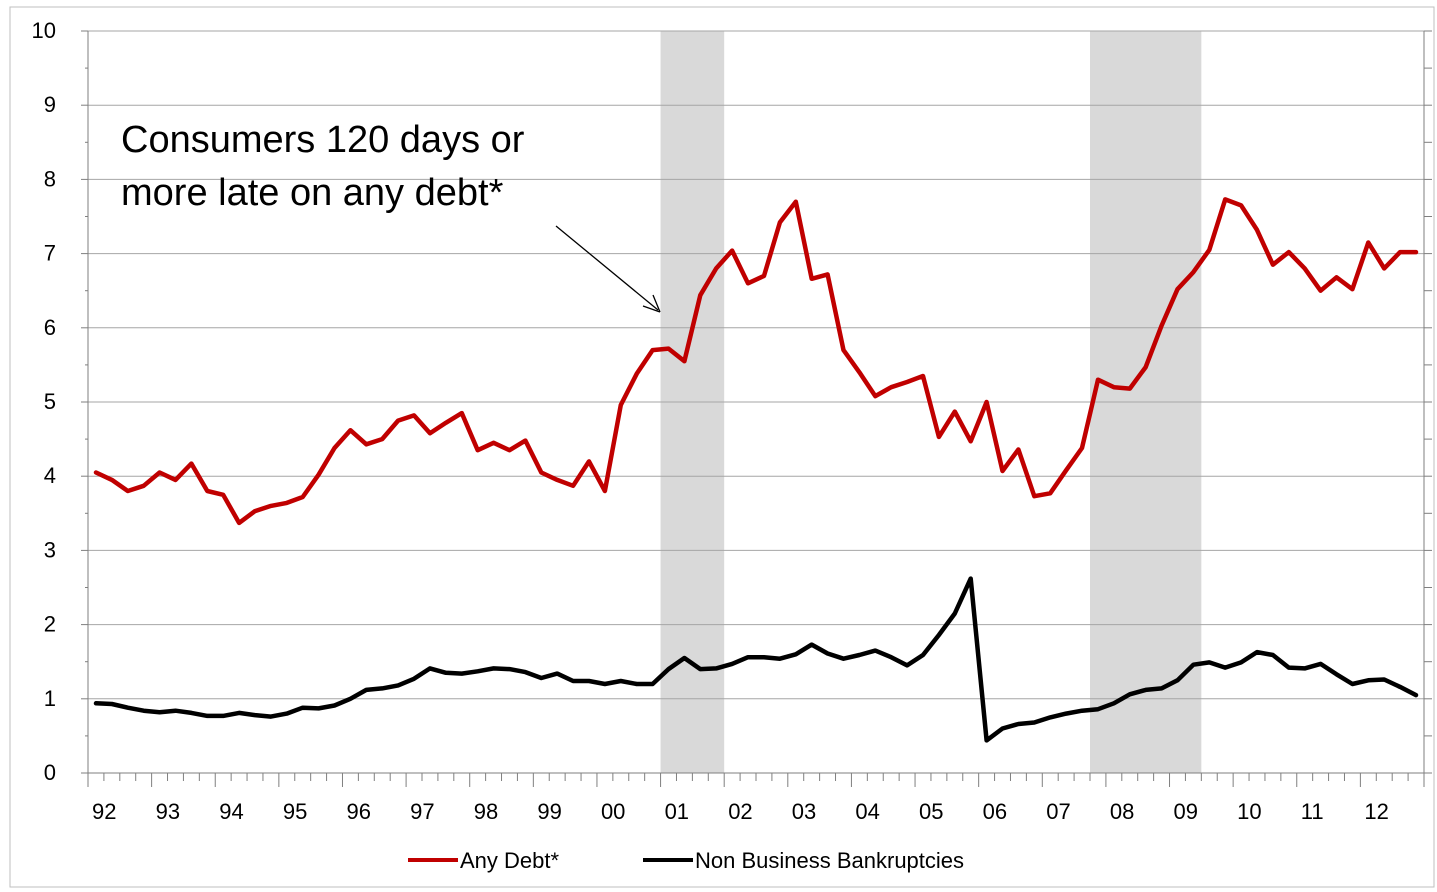  Describe the element at coordinates (295, 811) in the screenshot. I see `x-tick-label-95: 95` at that location.